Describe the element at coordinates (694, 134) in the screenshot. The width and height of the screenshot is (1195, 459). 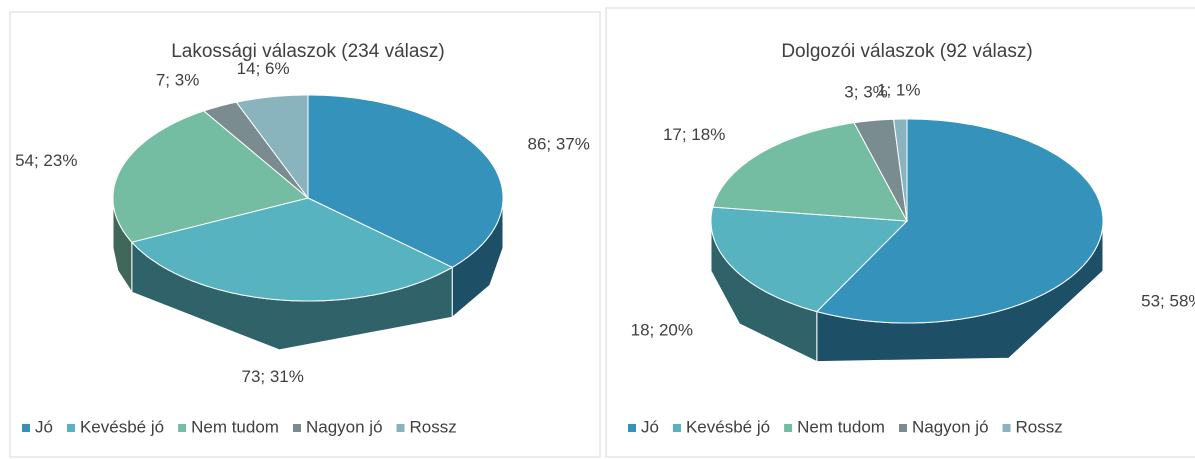
I see `data-label: 17; 18%` at that location.